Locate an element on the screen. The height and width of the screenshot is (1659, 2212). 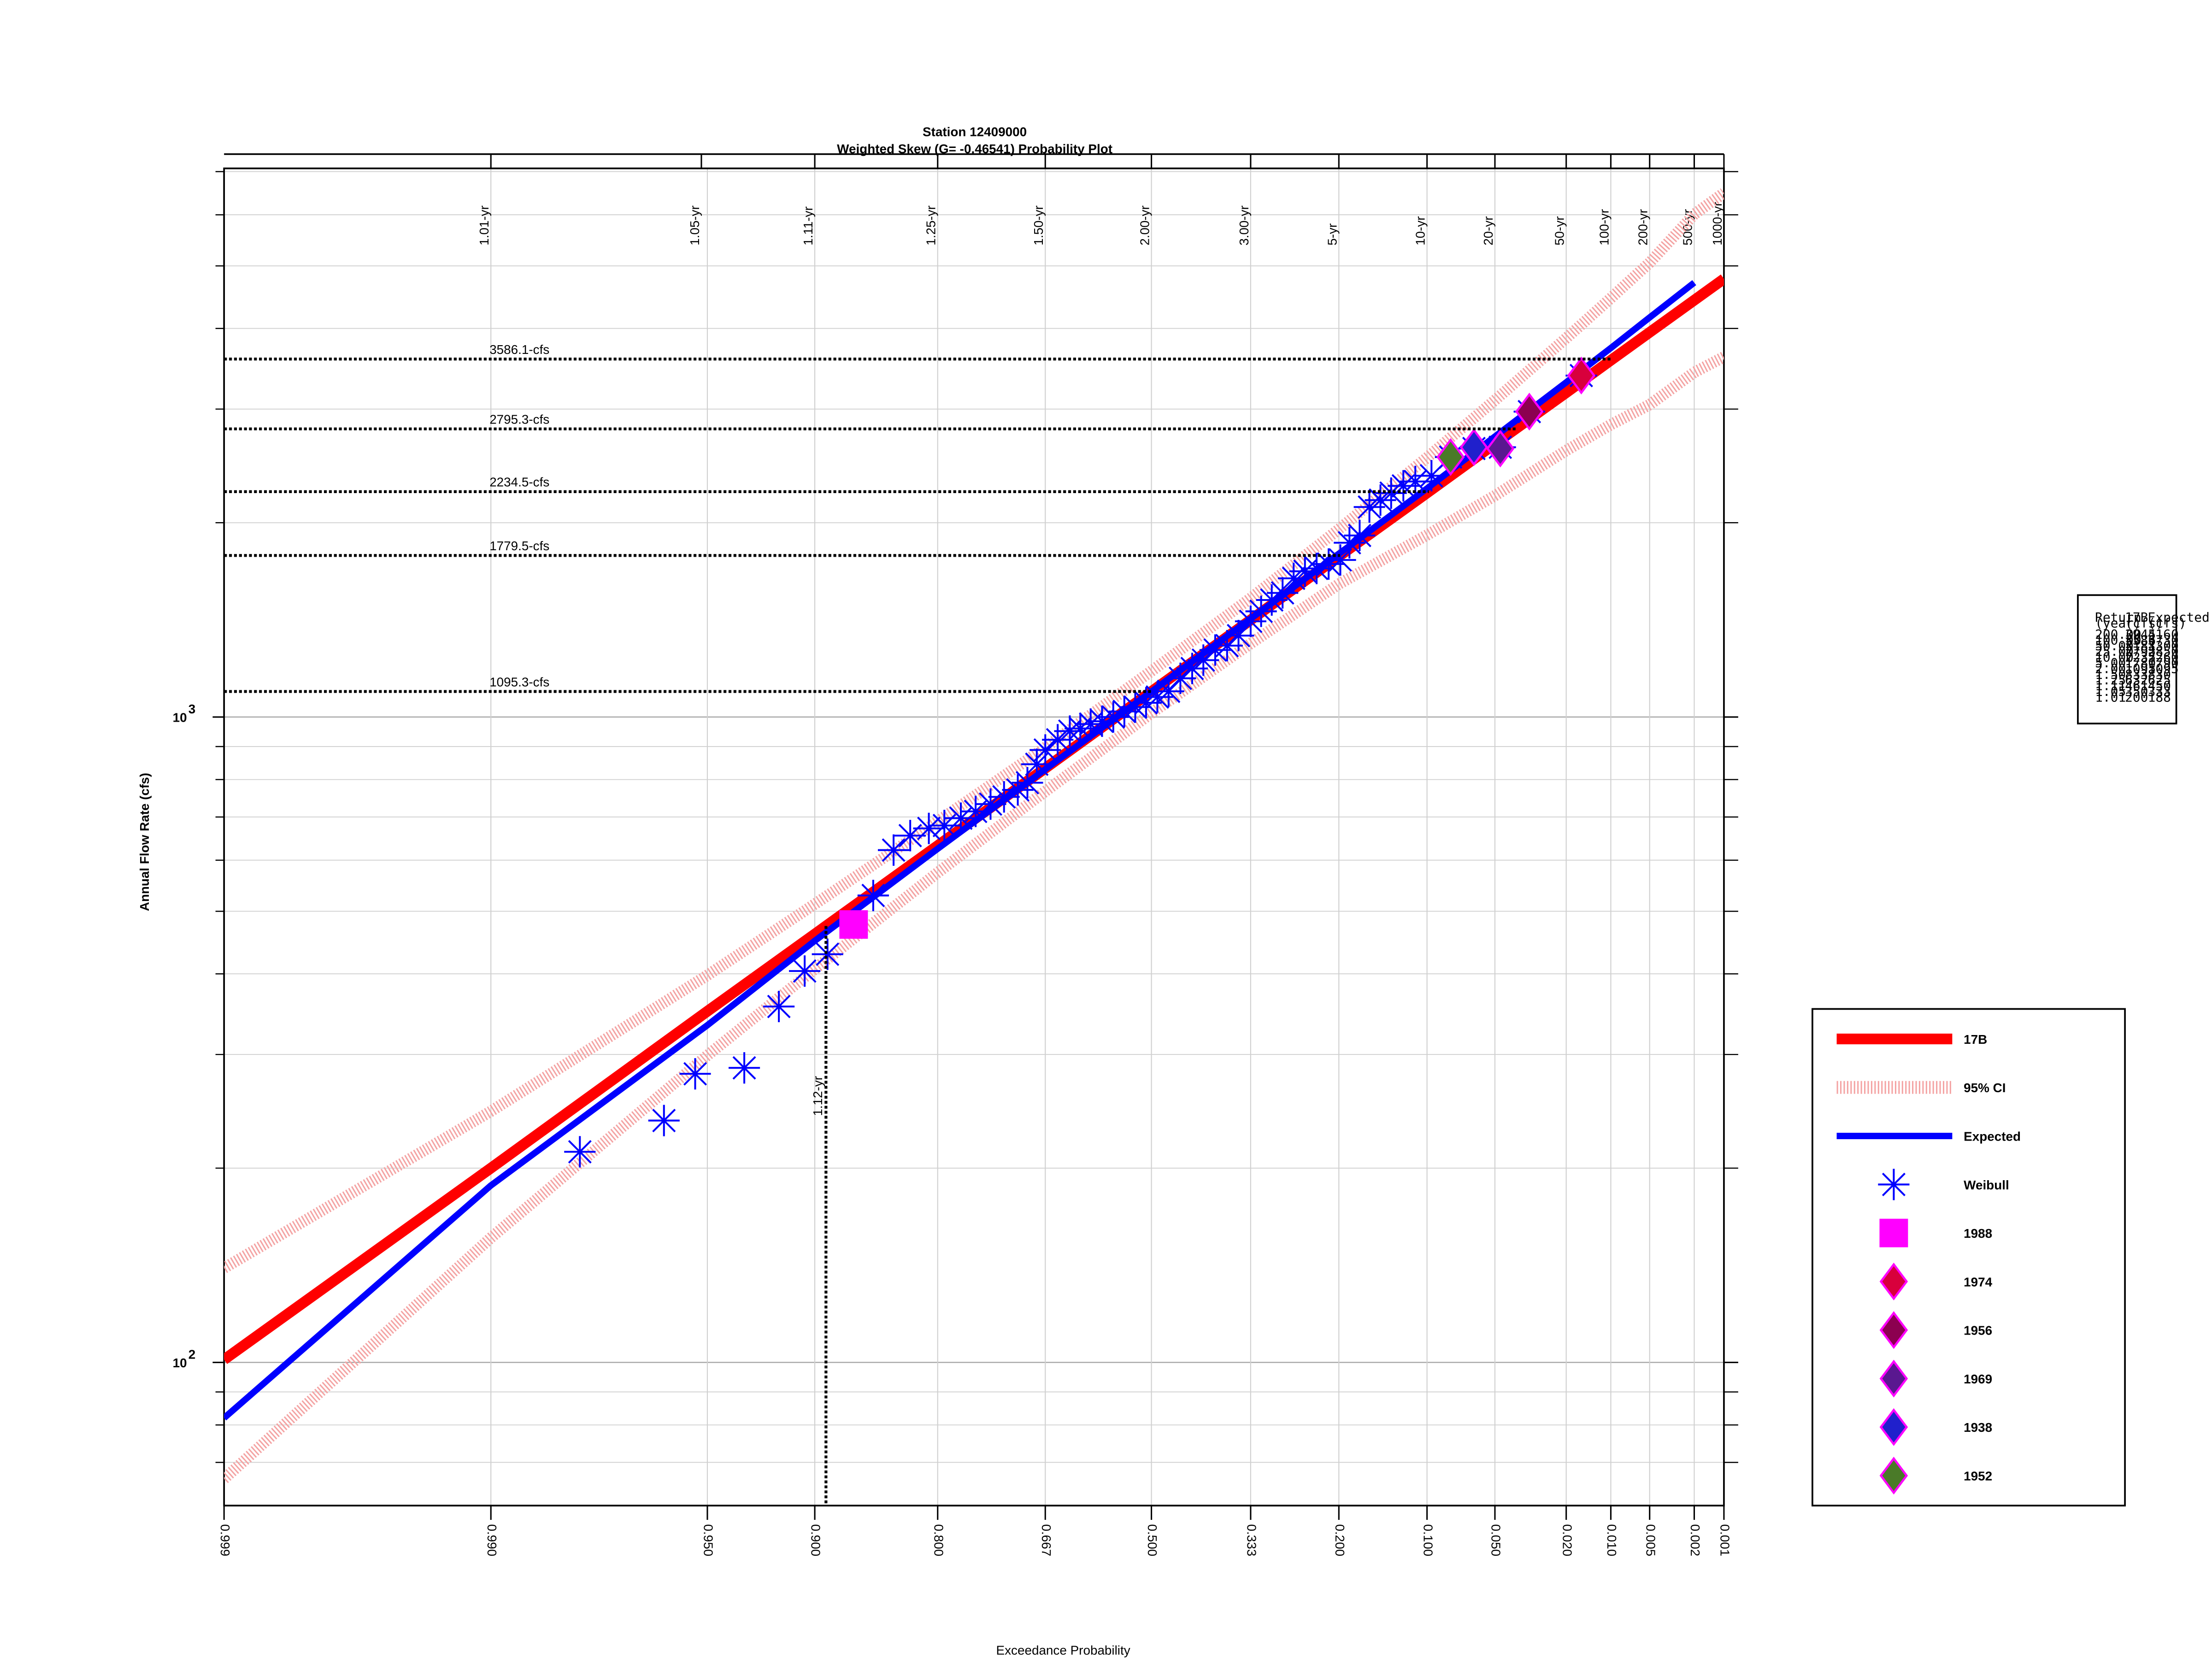
table-header: Expected is located at coordinates (2179, 617).